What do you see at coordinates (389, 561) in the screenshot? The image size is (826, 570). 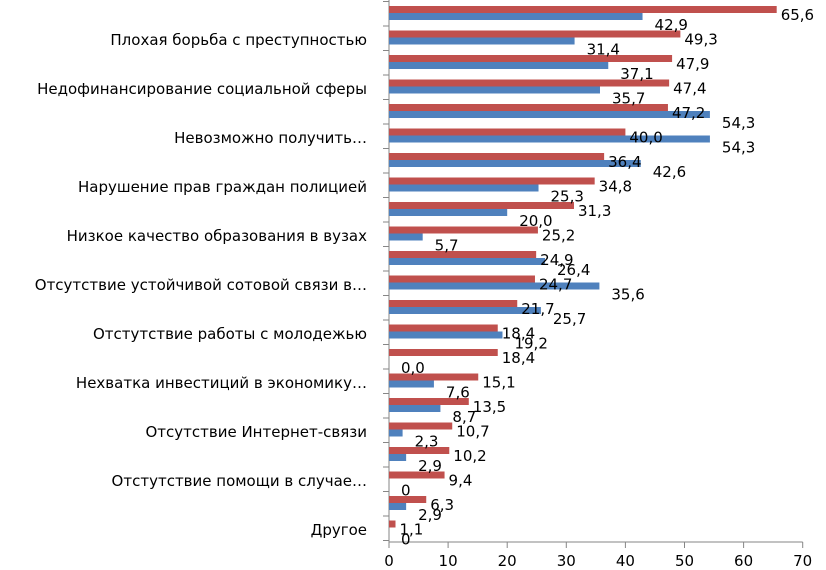 I see `x-tick-label: 0` at bounding box center [389, 561].